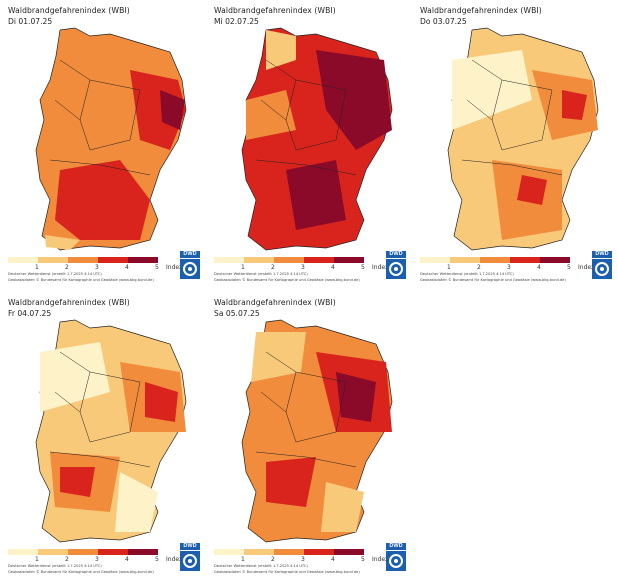 Image resolution: width=618 pixels, height=584 pixels. Describe the element at coordinates (236, 21) in the screenshot. I see `map-date: Mi 02.07.25` at that location.